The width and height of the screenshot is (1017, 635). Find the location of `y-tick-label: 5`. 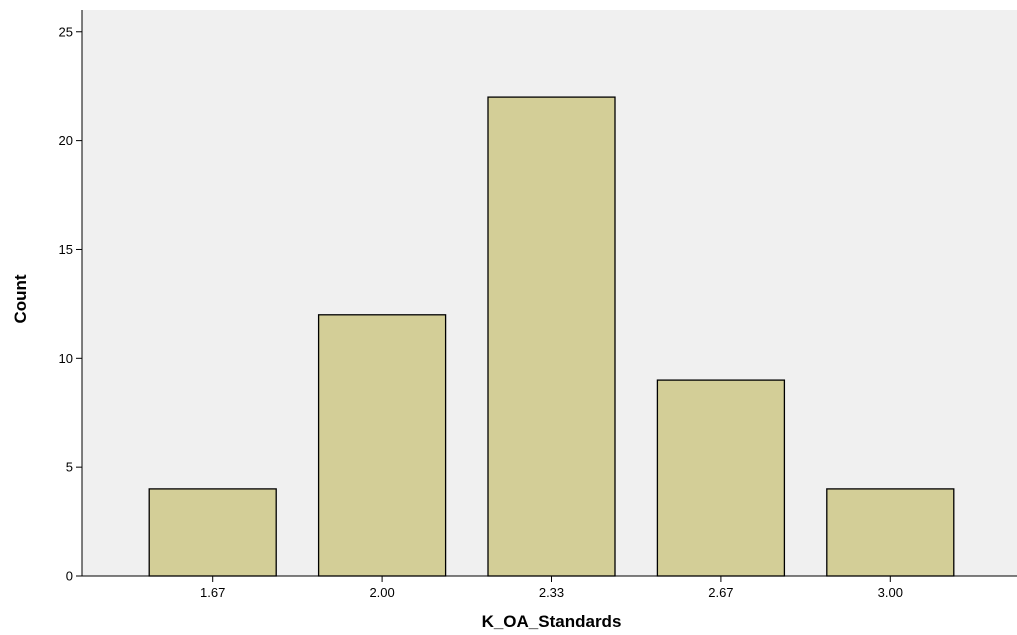

y-tick-label: 5 is located at coordinates (69, 467).